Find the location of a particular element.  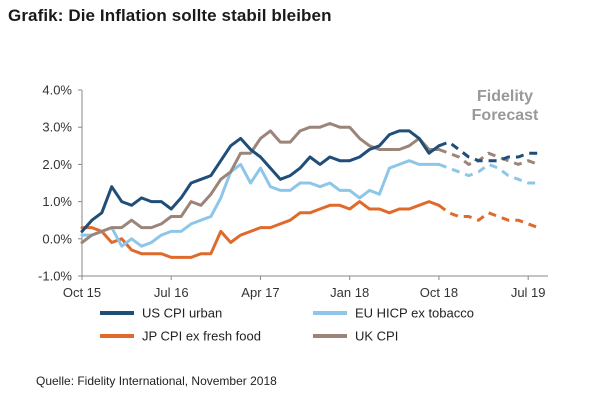

series-forecast-eu-hicp-ex-tobacco is located at coordinates (488, 173).